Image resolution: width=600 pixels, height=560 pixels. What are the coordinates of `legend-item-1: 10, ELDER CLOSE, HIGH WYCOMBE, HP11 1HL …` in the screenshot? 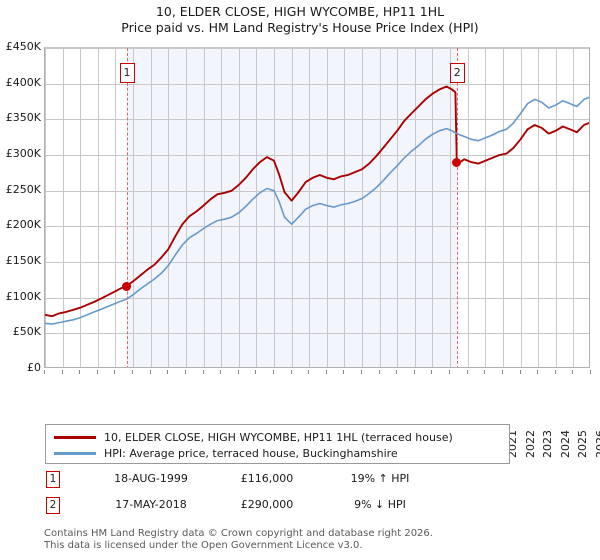 It's located at (277, 437).